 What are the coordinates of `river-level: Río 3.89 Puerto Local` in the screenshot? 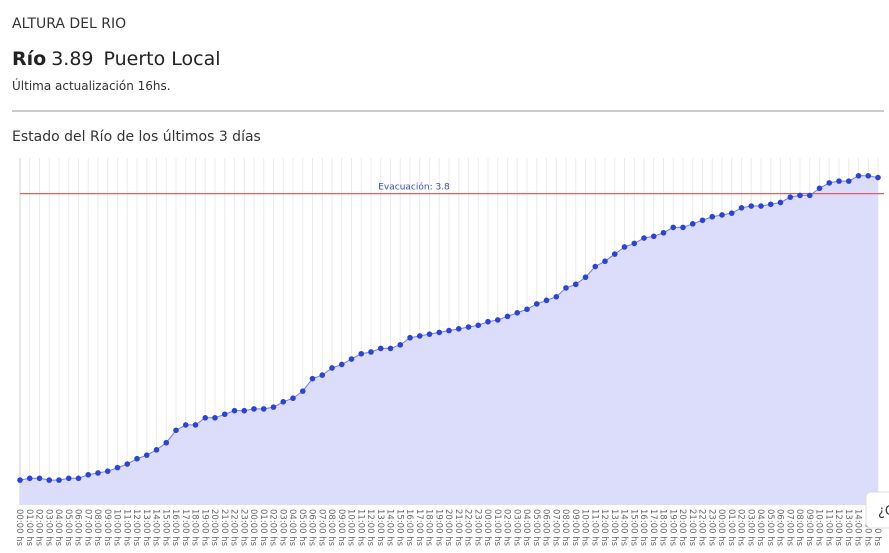 It's located at (116, 59).